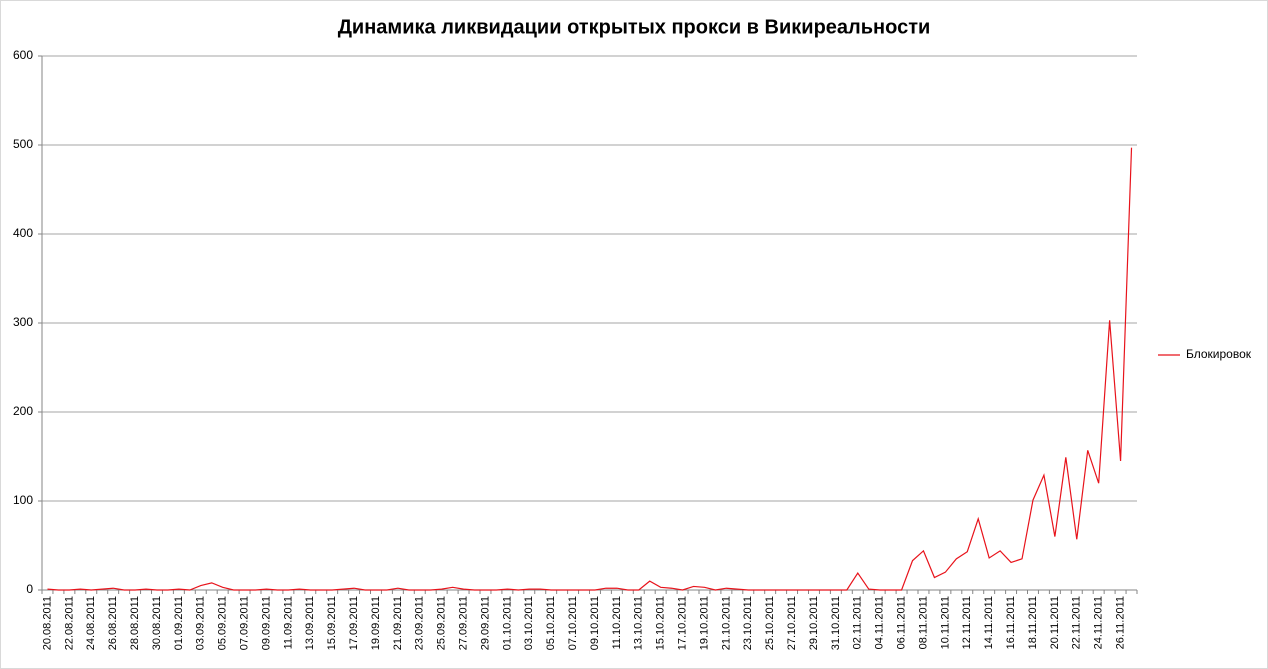 The width and height of the screenshot is (1268, 669). Describe the element at coordinates (529, 623) in the screenshot. I see `x-tick-label: 03.10.2011` at that location.